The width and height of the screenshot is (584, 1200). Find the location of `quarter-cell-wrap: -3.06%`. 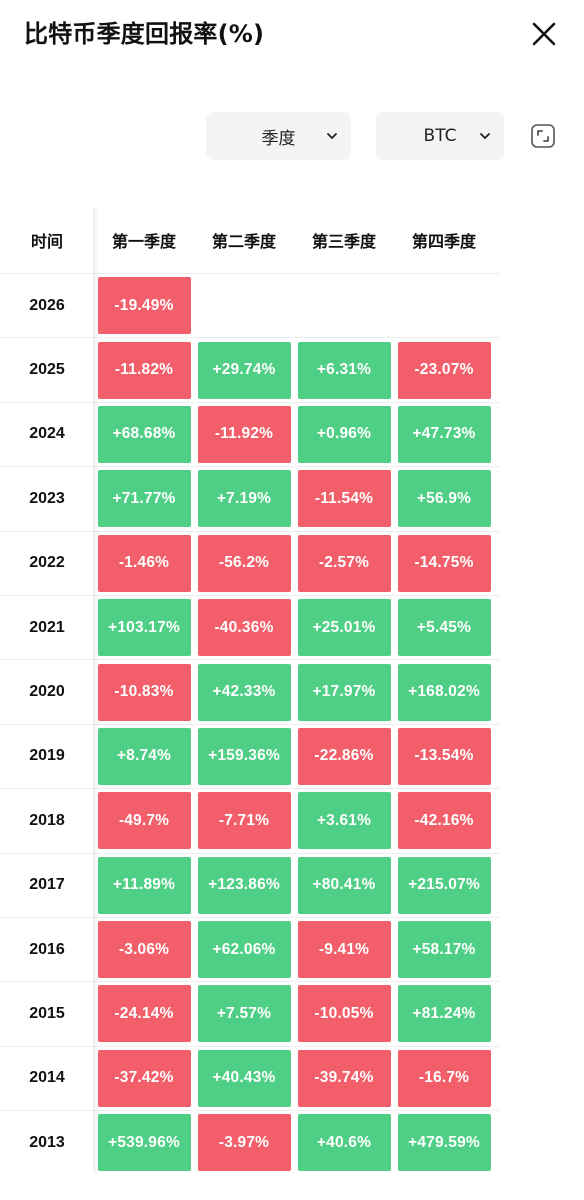

quarter-cell-wrap: -3.06% is located at coordinates (144, 949).